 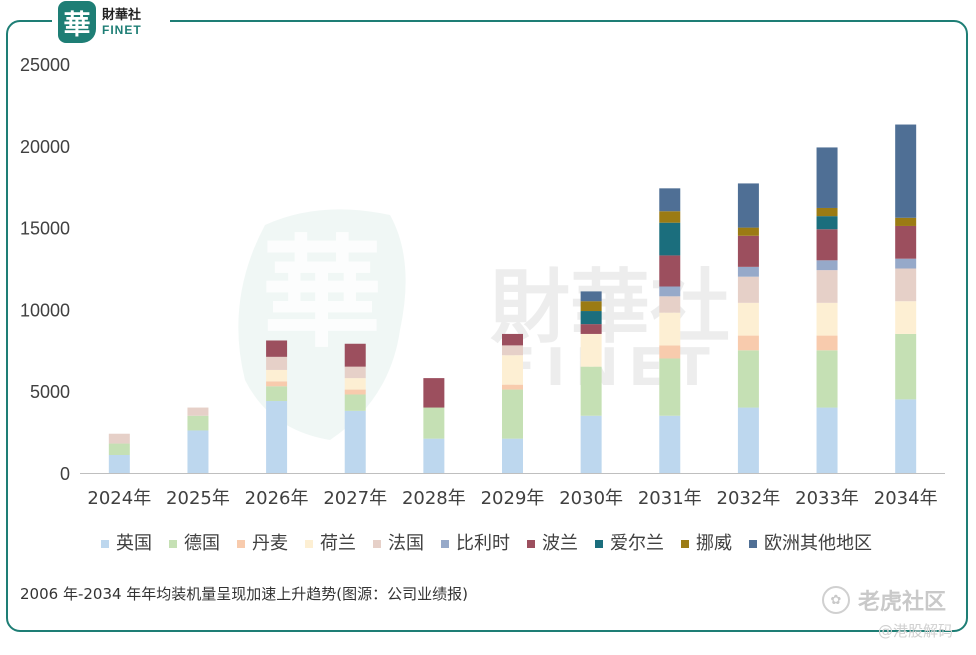 I want to click on y-tick-label: 10000, so click(x=45, y=310).